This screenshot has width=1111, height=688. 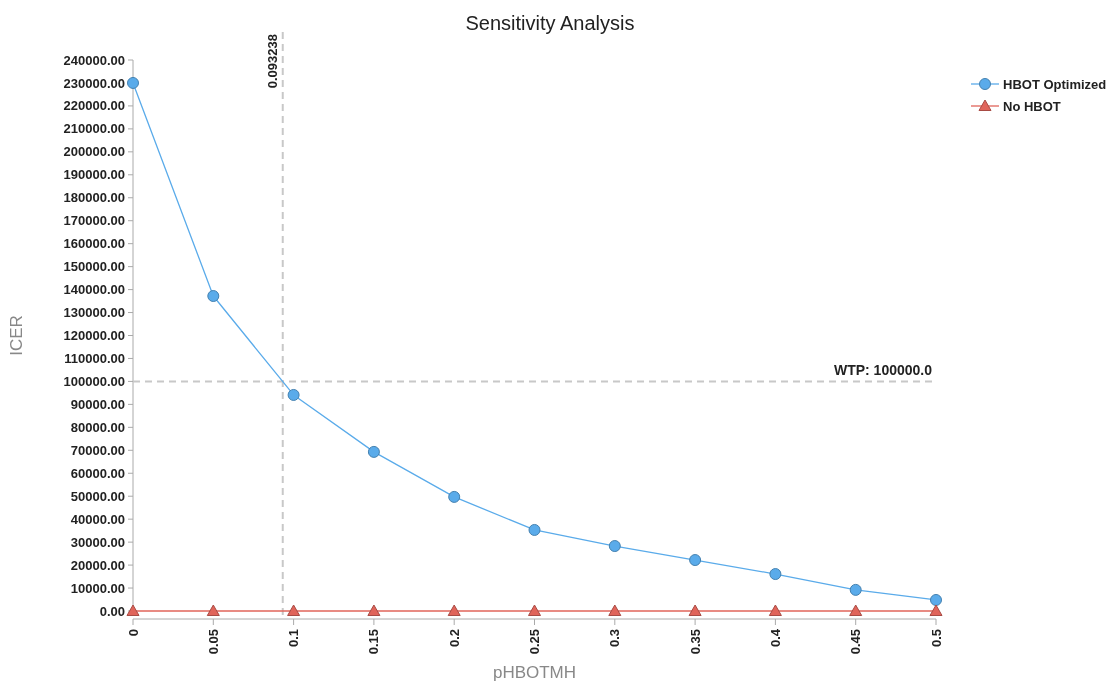 What do you see at coordinates (454, 638) in the screenshot?
I see `x-tick-label: 0.2` at bounding box center [454, 638].